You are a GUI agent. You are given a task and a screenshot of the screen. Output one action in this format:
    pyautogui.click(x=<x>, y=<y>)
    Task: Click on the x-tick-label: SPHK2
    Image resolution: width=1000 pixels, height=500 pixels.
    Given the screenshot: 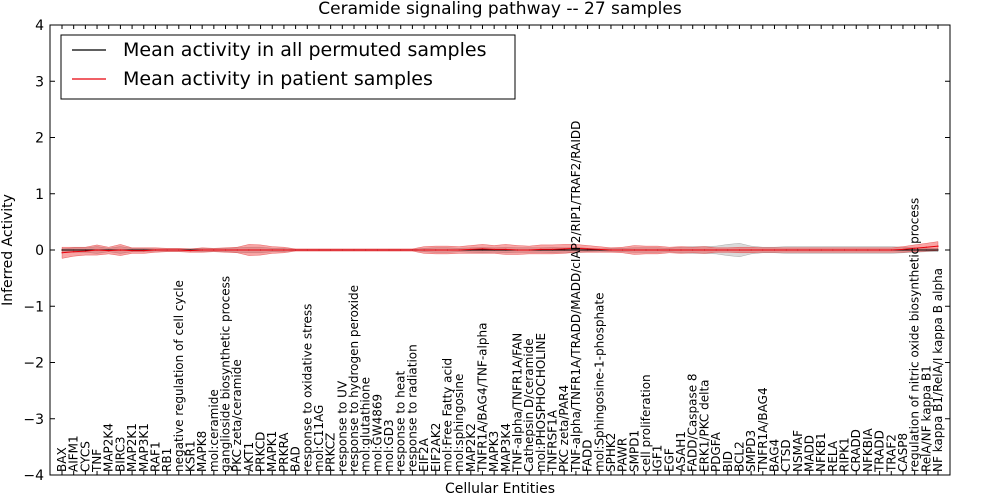 What is the action you would take?
    pyautogui.click(x=611, y=452)
    